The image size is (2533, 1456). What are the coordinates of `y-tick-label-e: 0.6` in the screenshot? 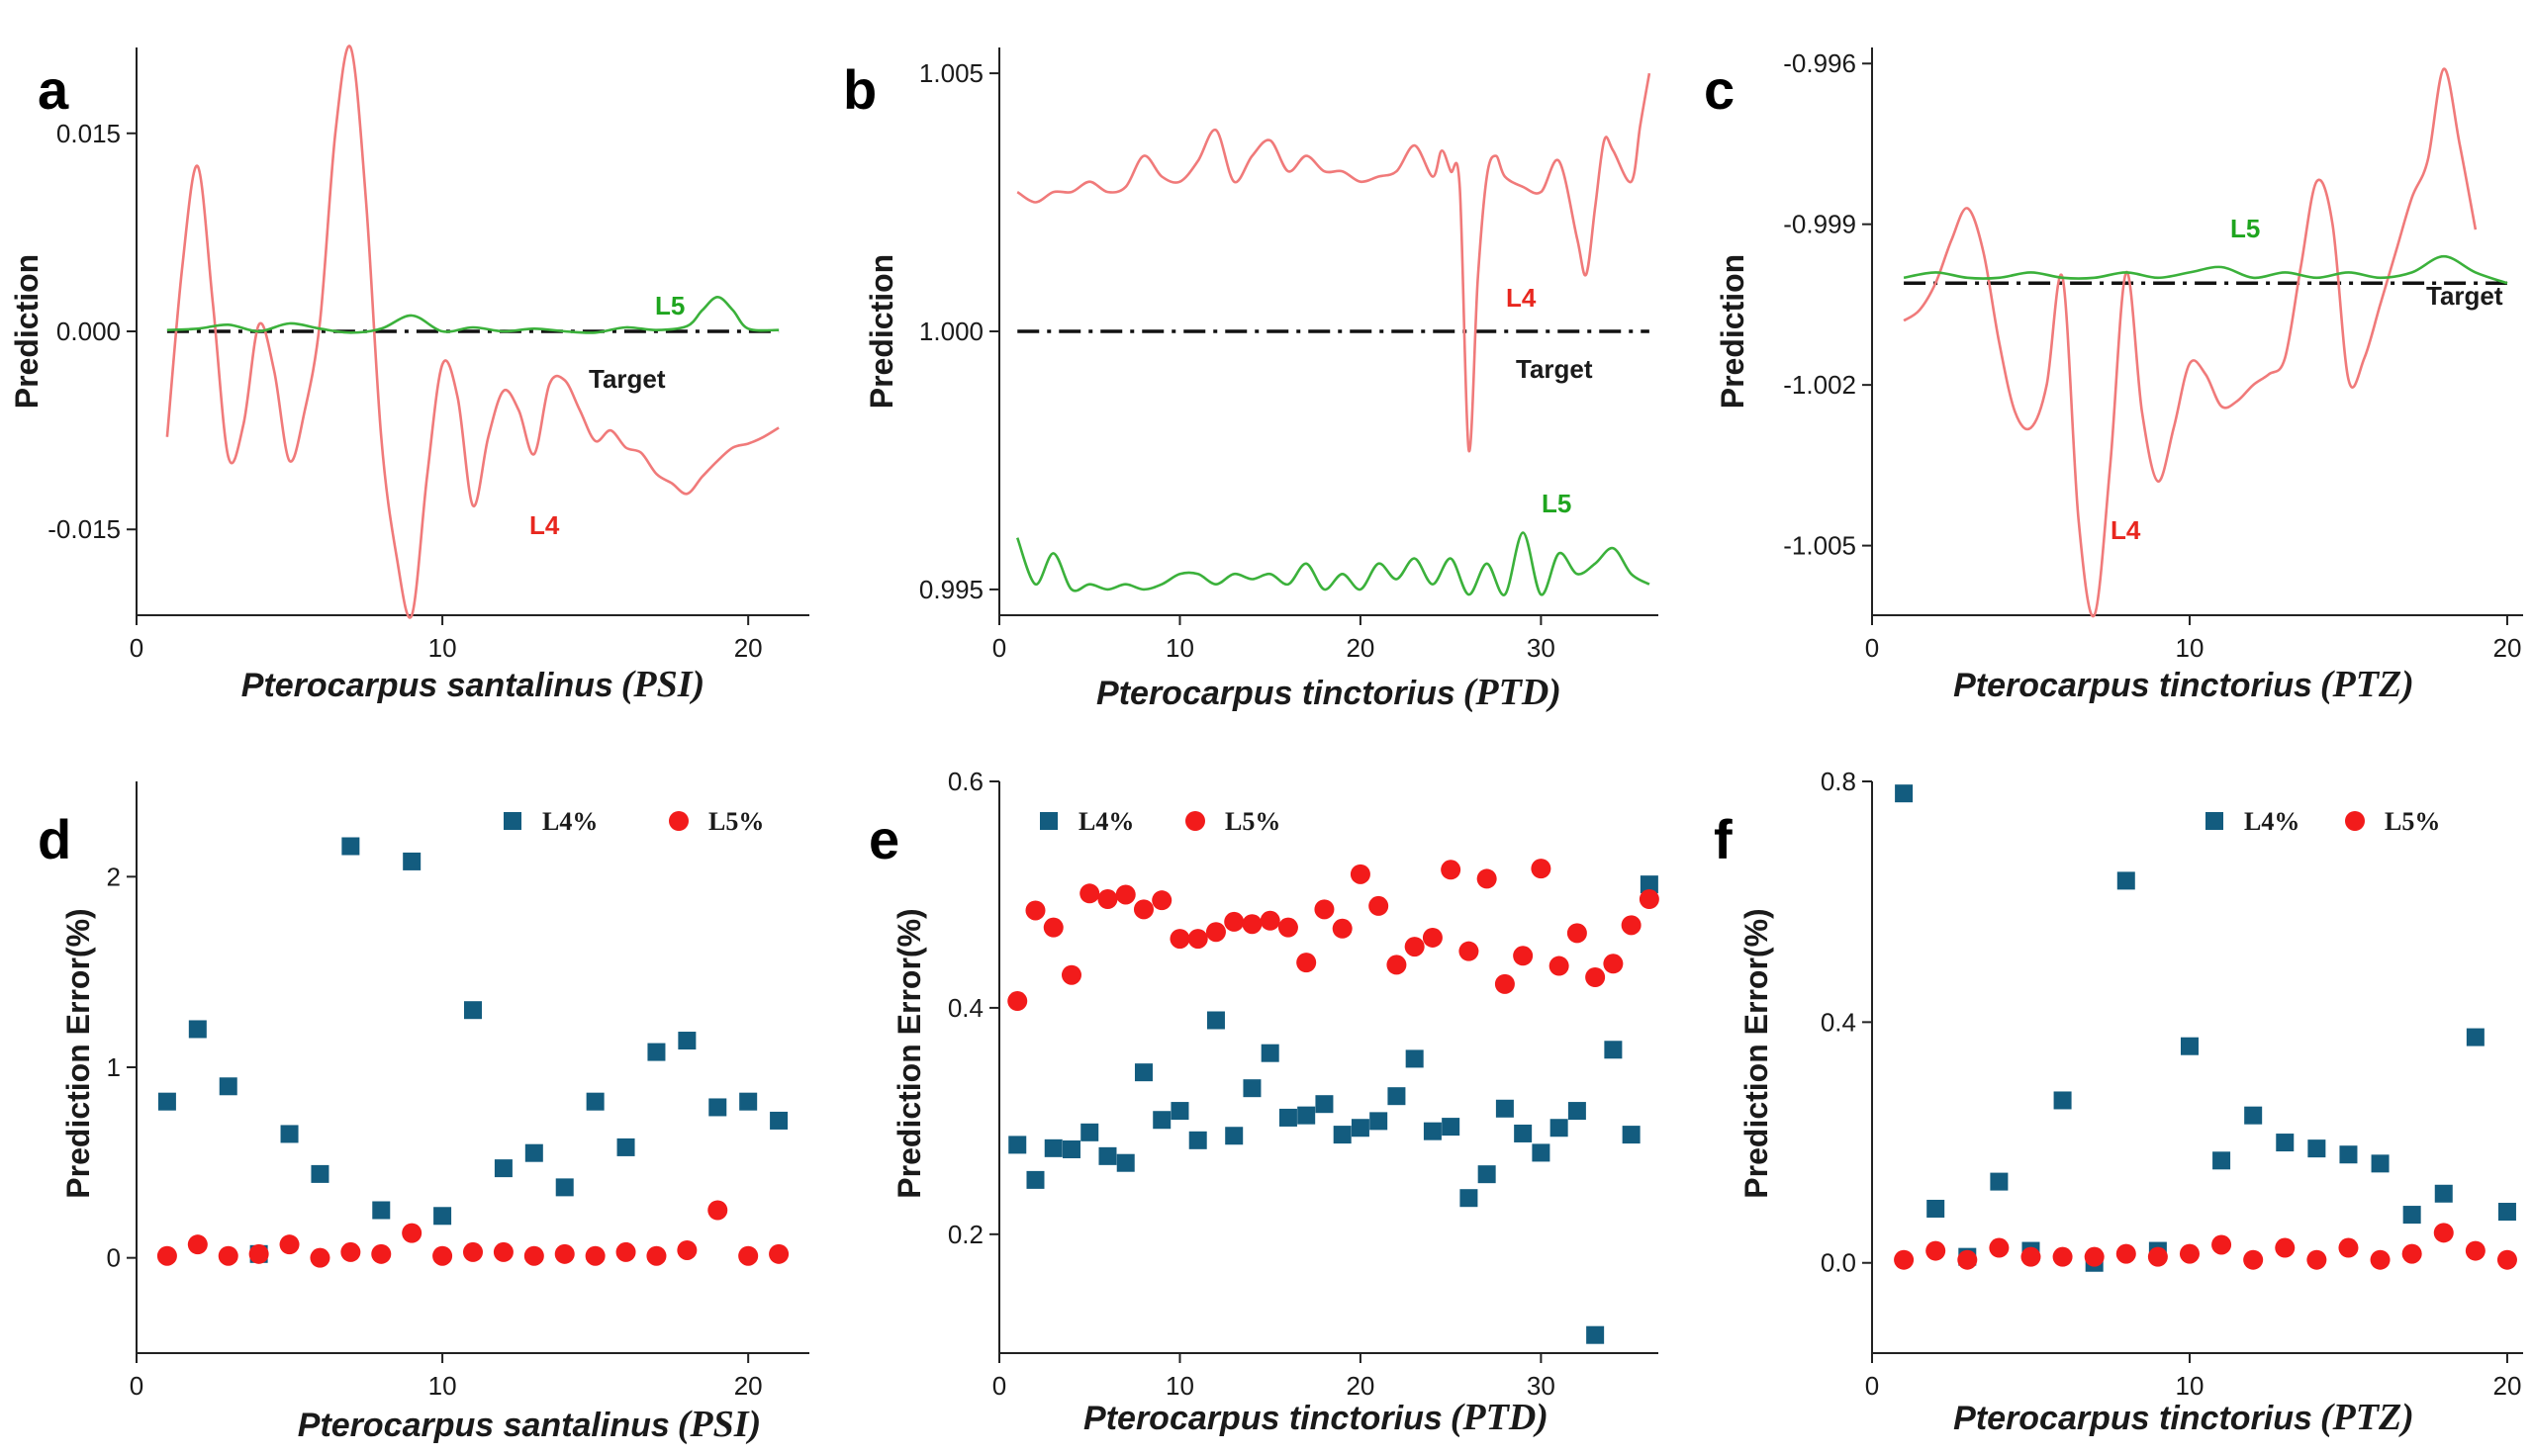 It's located at (966, 781).